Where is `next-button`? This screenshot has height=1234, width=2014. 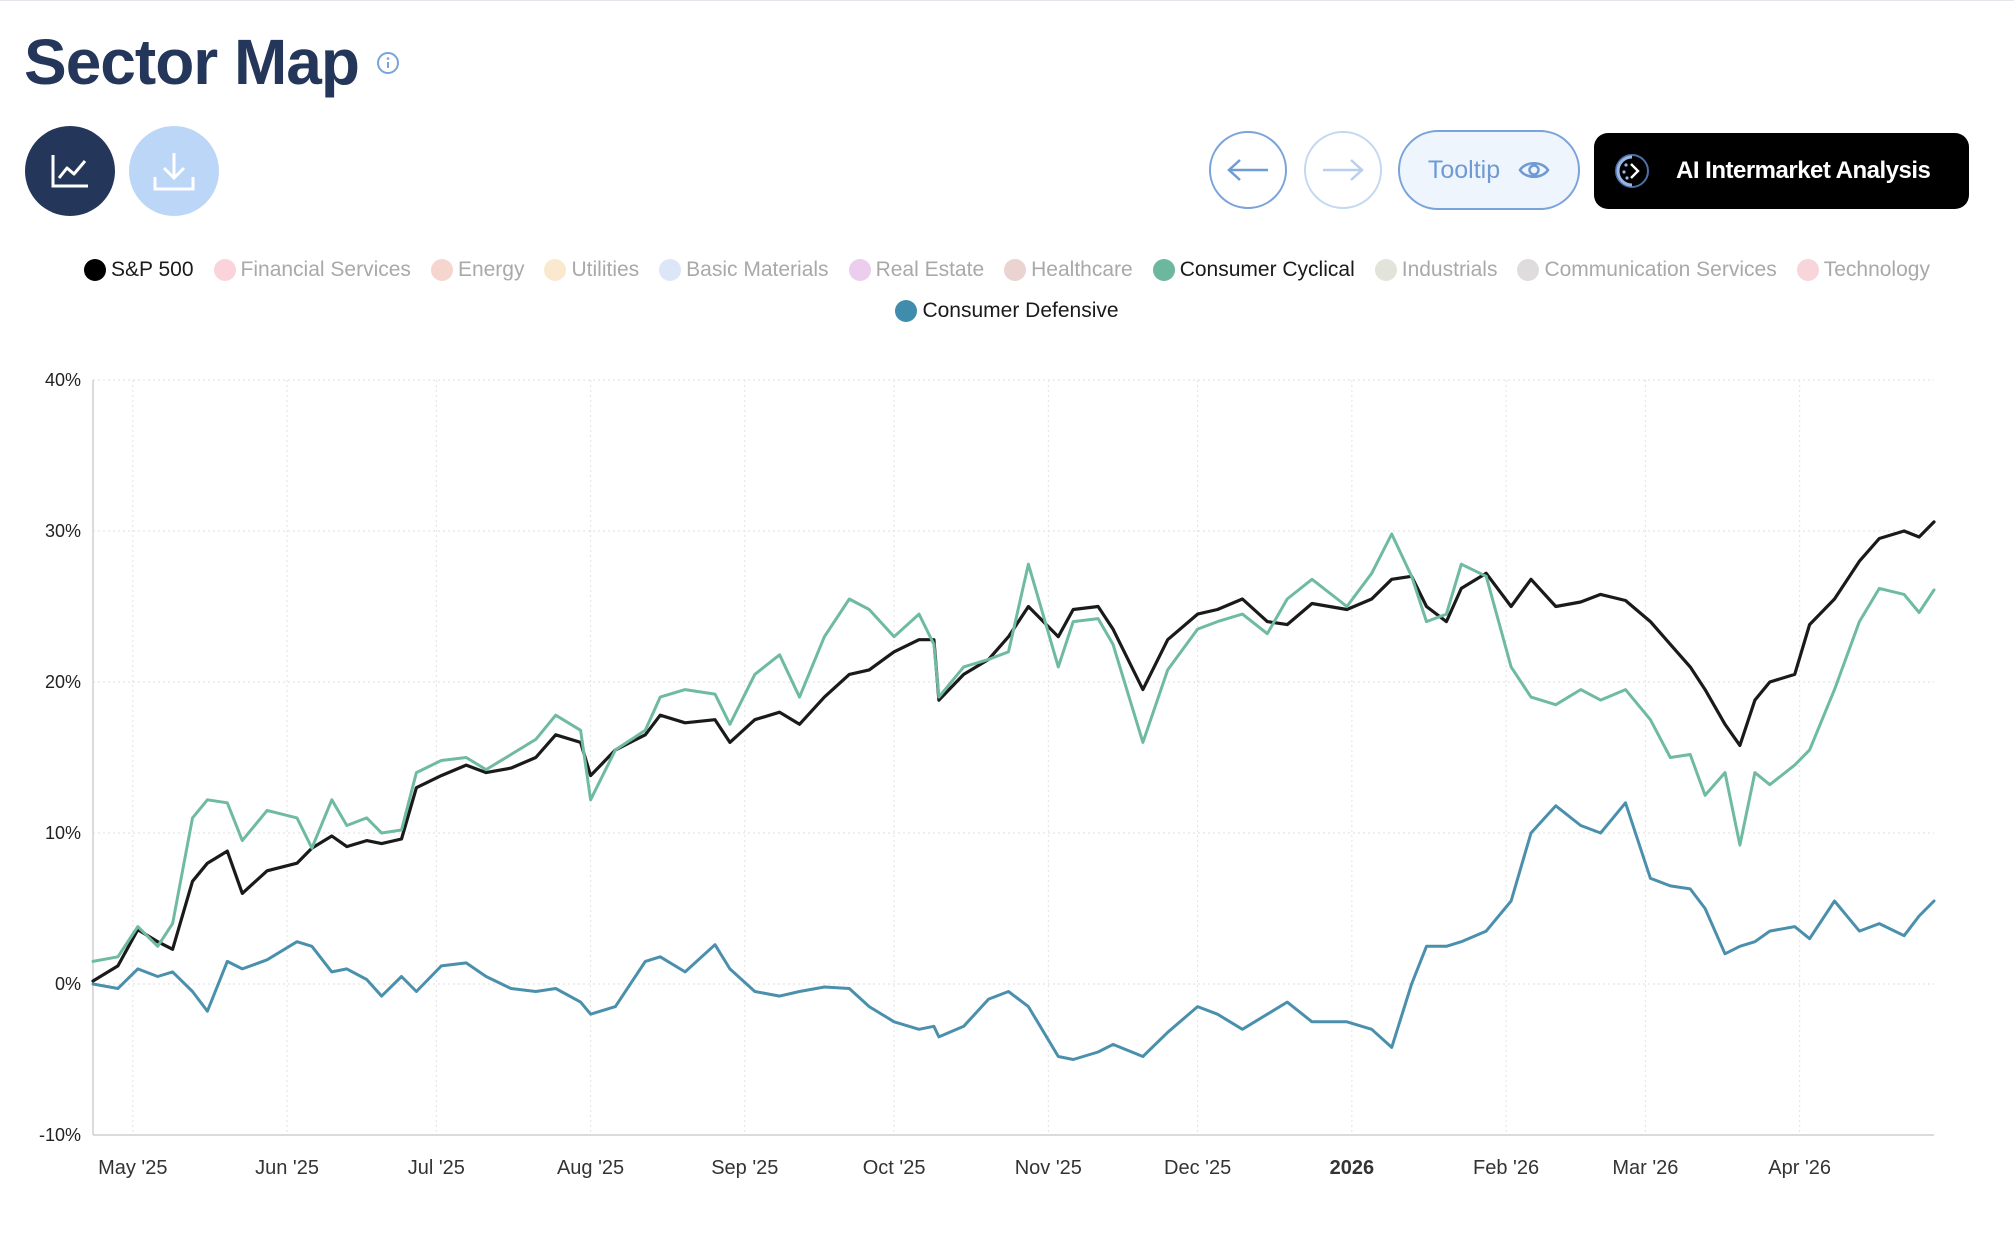 next-button is located at coordinates (1343, 170).